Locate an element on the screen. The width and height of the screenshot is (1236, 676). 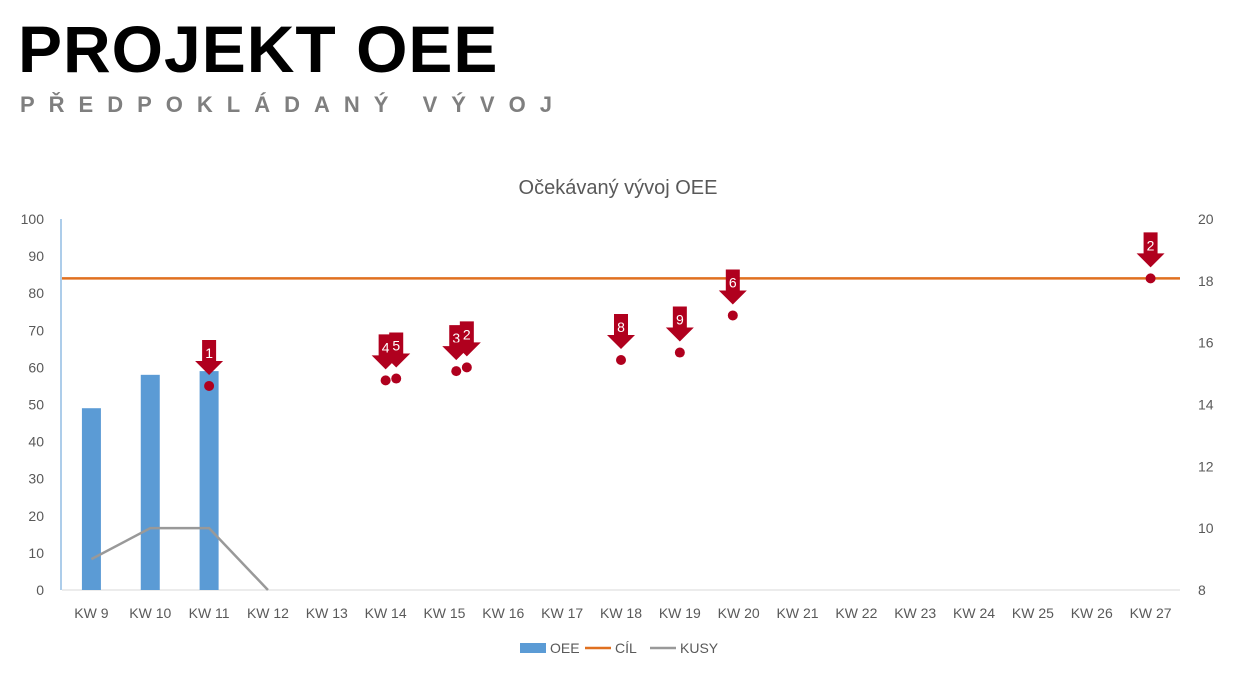
legend-label: CÍL is located at coordinates (626, 648).